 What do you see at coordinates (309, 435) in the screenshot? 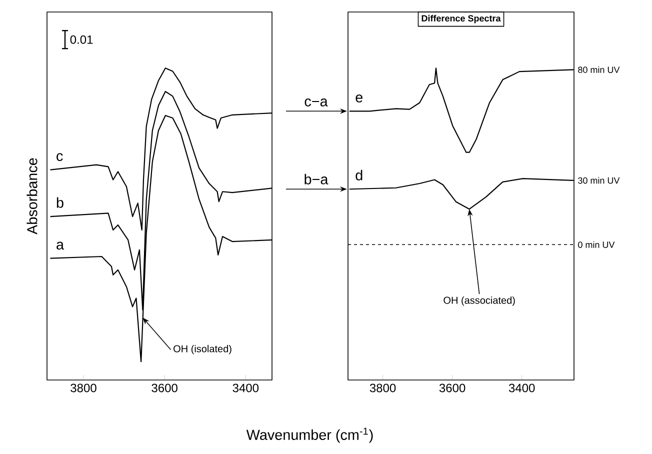
I see `x-axis-title: Wavenumber (cm$^{-1}$)` at bounding box center [309, 435].